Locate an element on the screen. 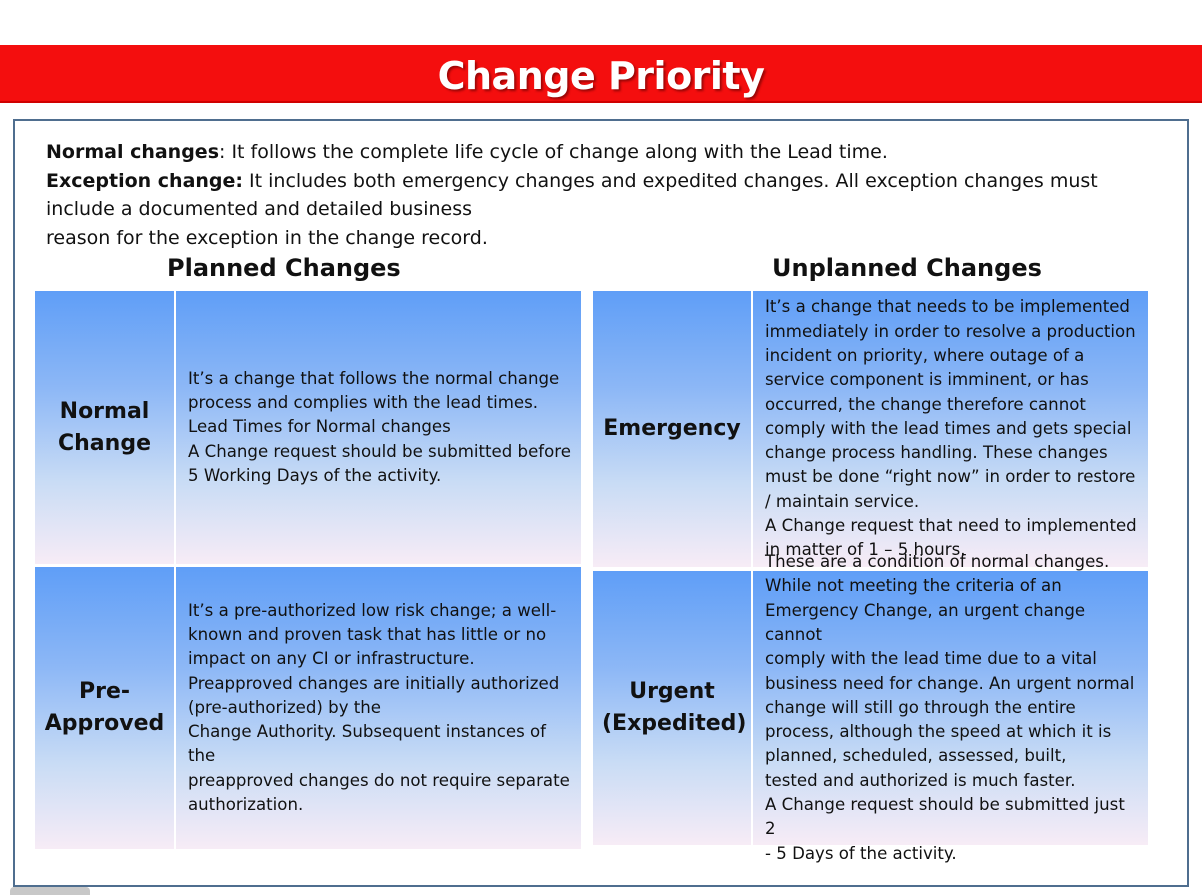 Image resolution: width=1202 pixels, height=895 pixels. emergency-label: Emergency is located at coordinates (672, 428).